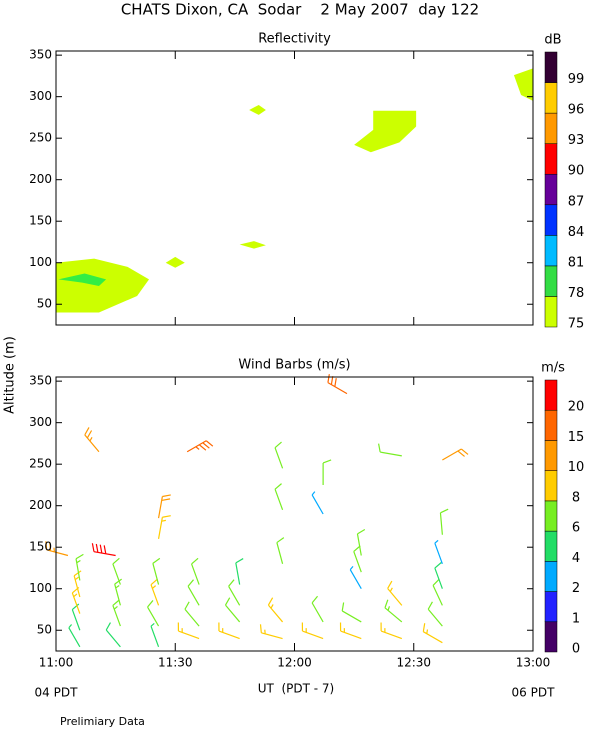 This screenshot has height=750, width=600. I want to click on x-tick-label: 12:30, so click(413, 663).